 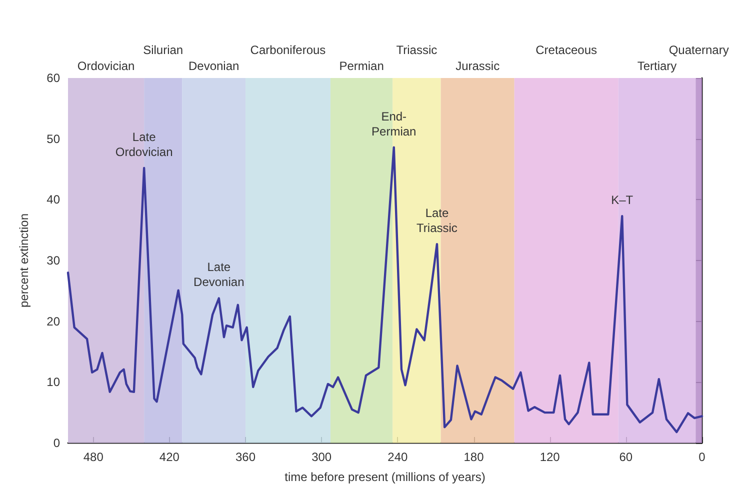 I want to click on y-tick-label: 20, so click(x=53, y=321).